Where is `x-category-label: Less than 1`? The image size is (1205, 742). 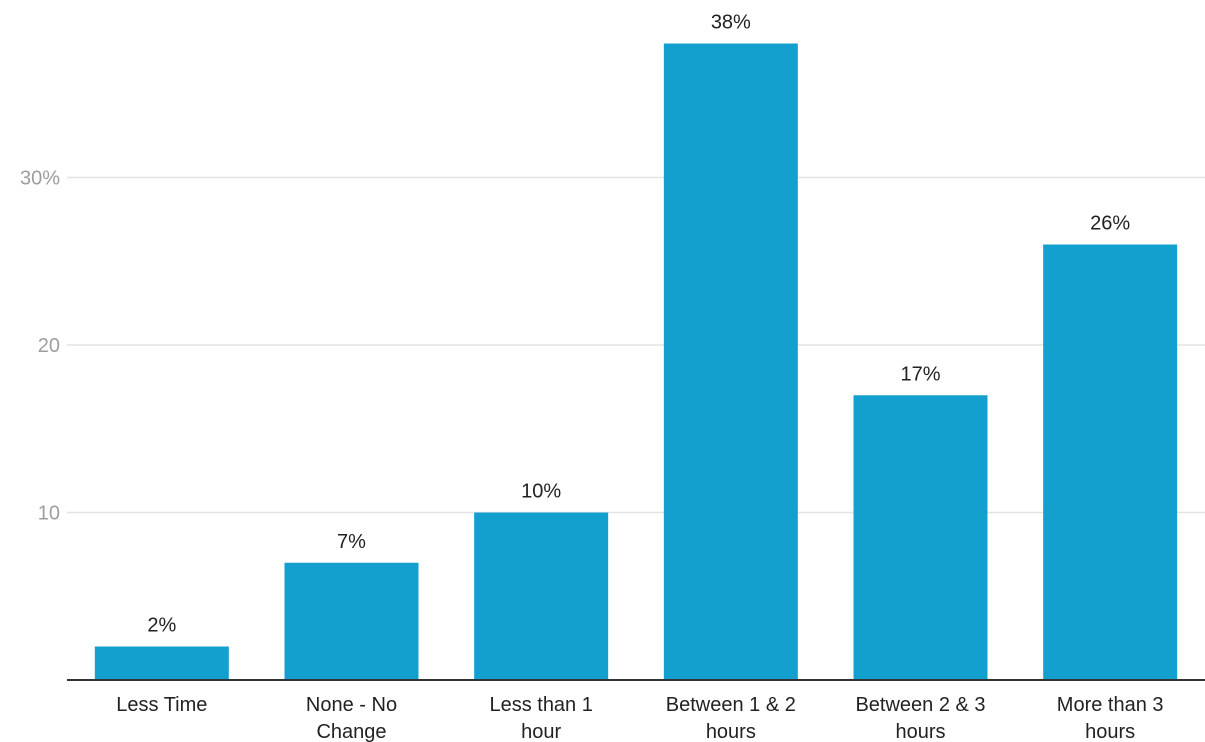 x-category-label: Less than 1 is located at coordinates (540, 705).